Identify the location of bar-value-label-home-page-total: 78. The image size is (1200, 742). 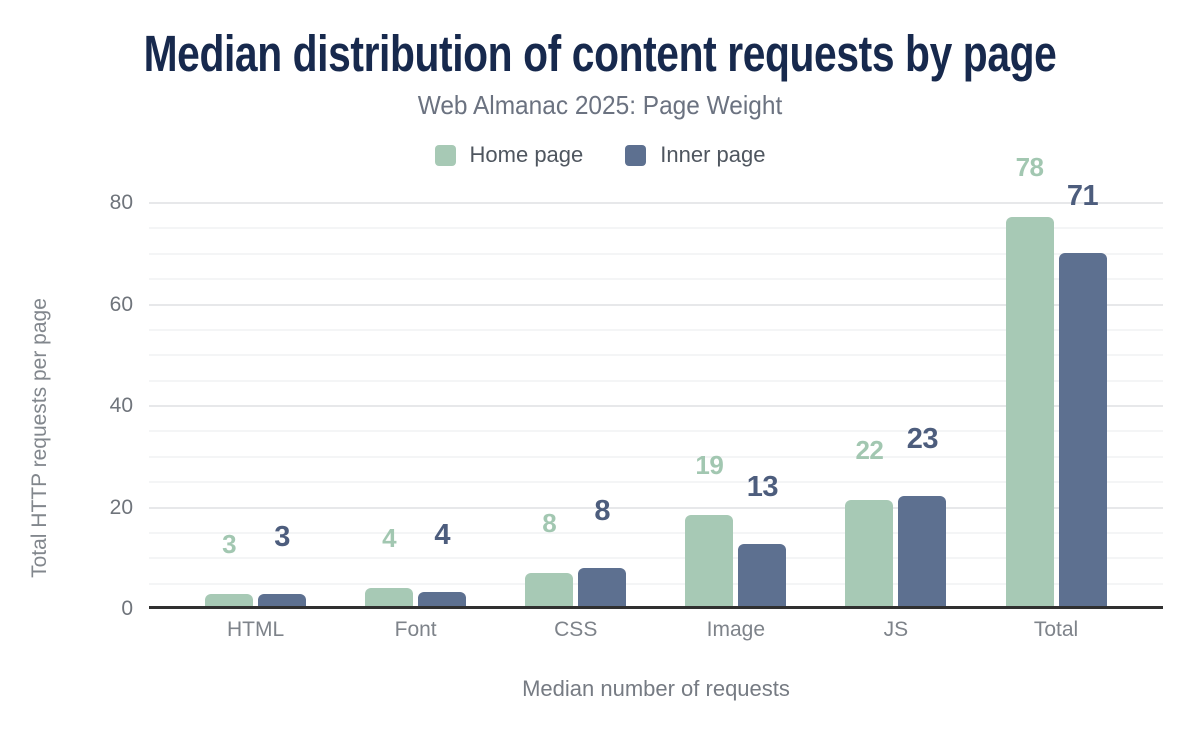
(1029, 167).